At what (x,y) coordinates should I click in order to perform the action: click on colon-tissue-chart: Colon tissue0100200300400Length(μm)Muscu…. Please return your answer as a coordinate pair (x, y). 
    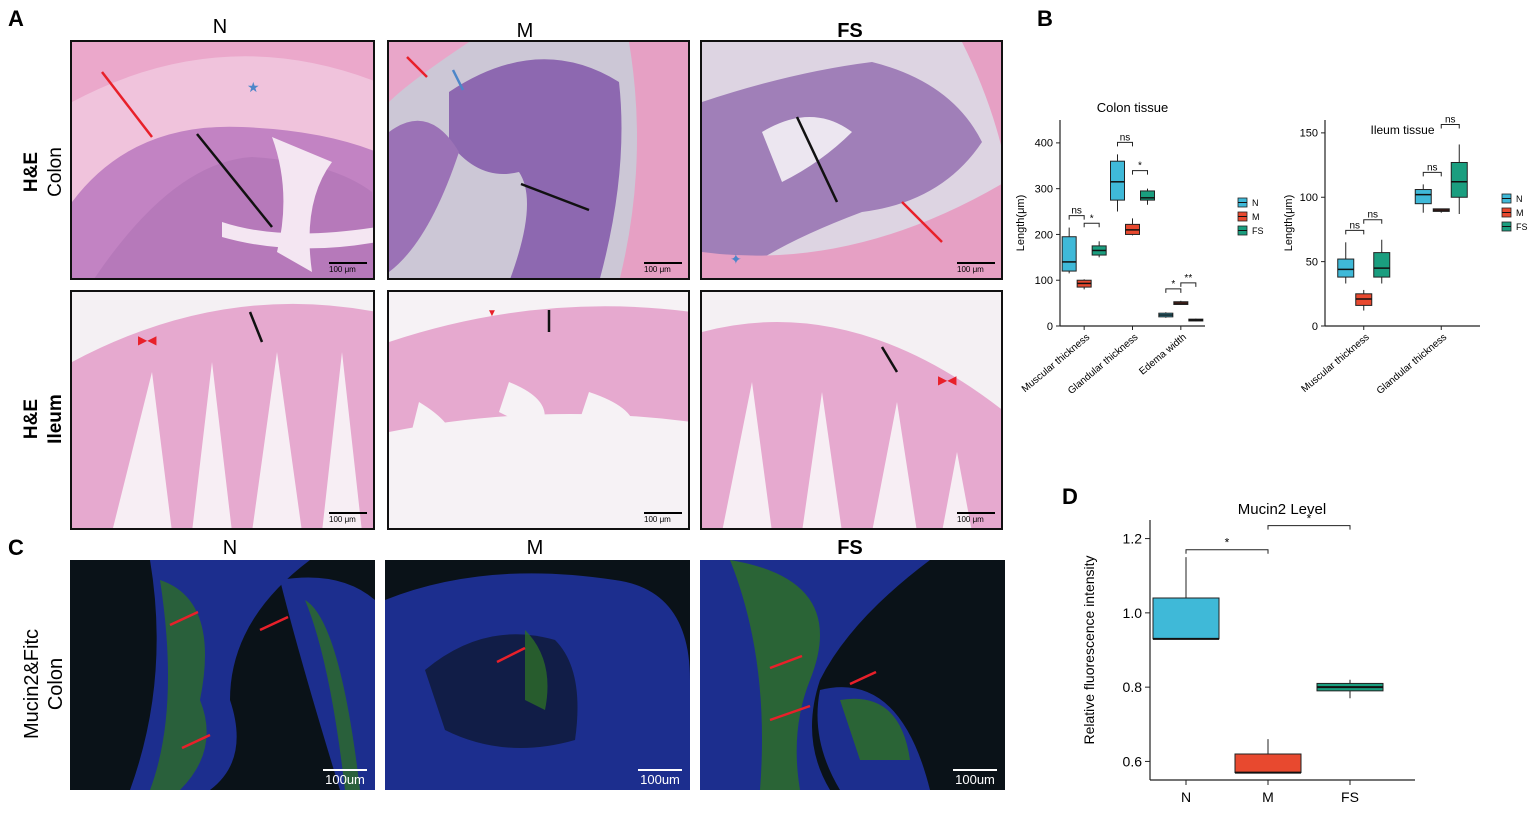
    Looking at the image, I should click on (1139, 248).